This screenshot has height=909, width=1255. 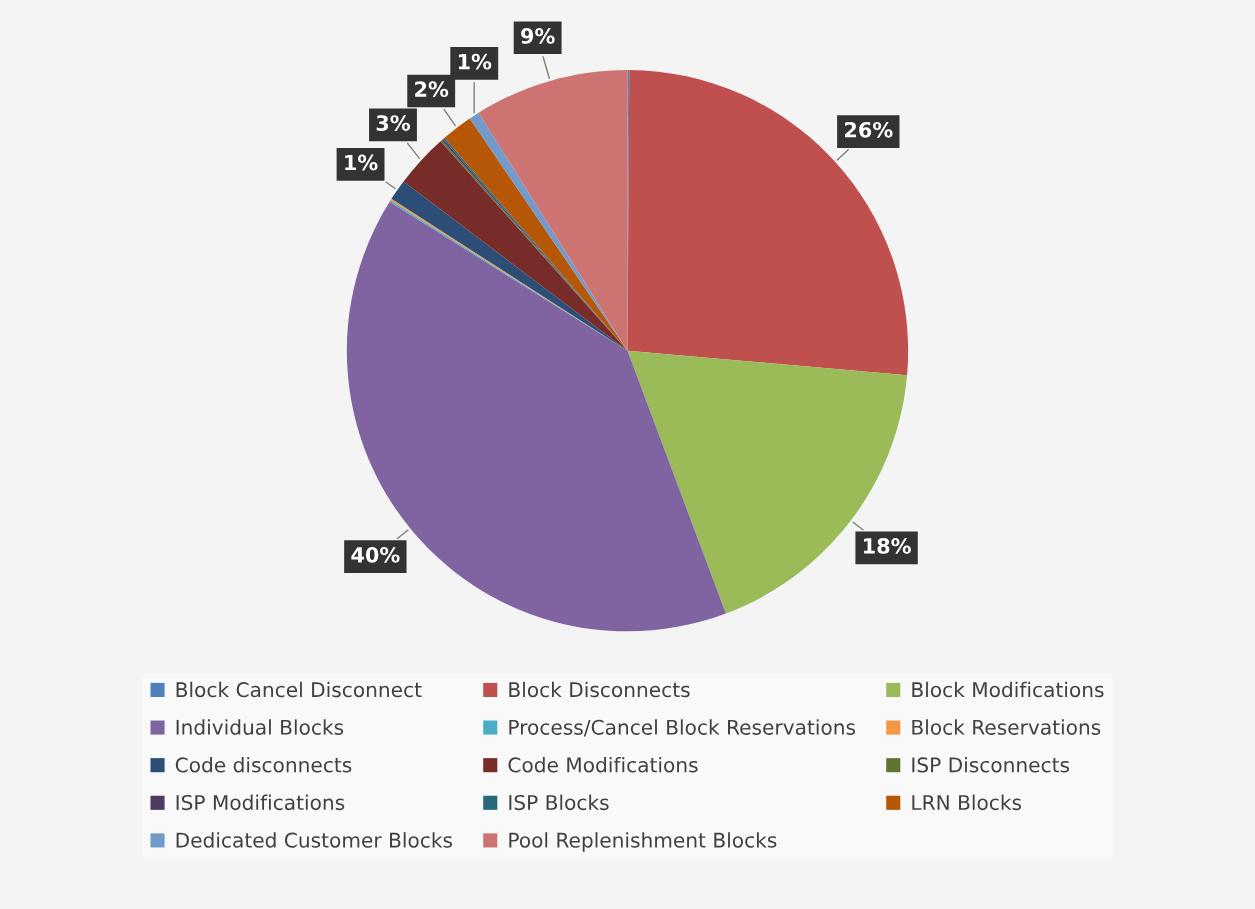 I want to click on legend-label: Block Disconnects, so click(x=599, y=689).